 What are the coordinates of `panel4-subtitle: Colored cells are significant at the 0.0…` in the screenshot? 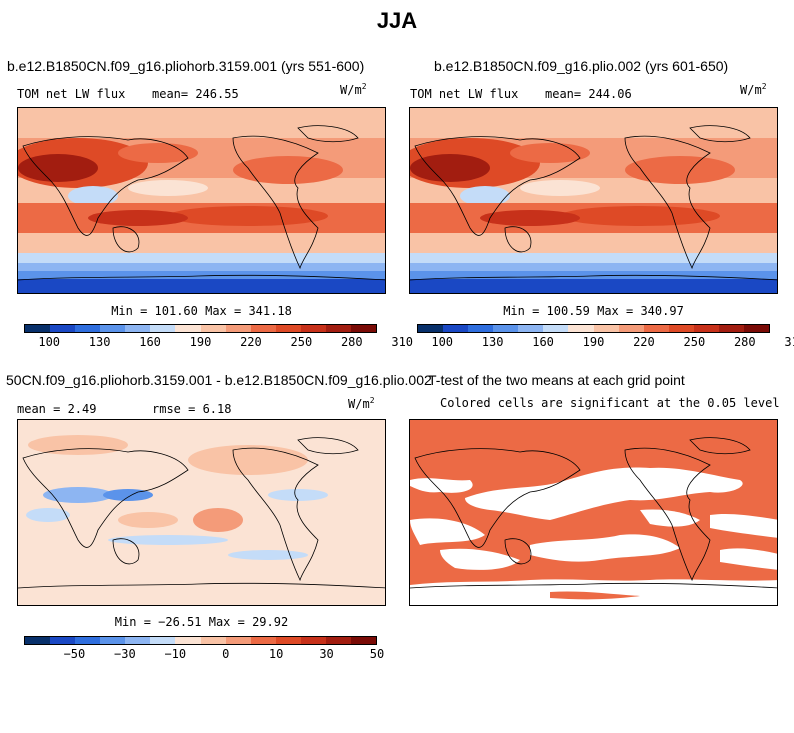 It's located at (610, 403).